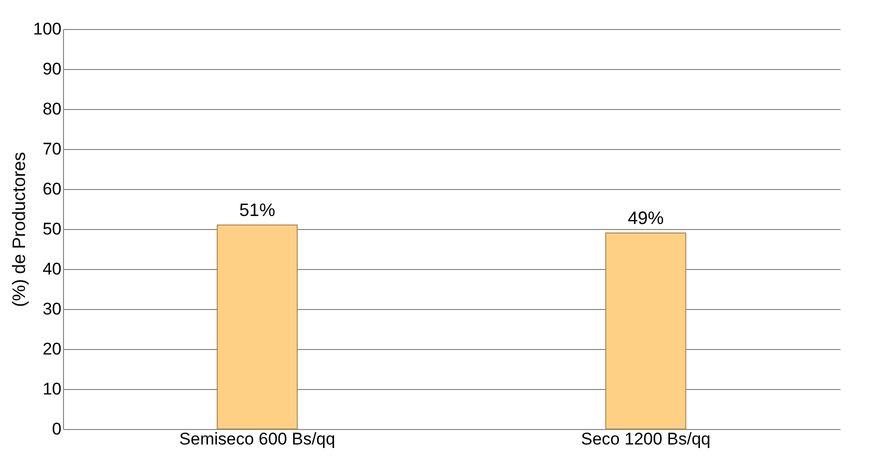 The height and width of the screenshot is (473, 881). What do you see at coordinates (52, 229) in the screenshot?
I see `y-tick-label: 50` at bounding box center [52, 229].